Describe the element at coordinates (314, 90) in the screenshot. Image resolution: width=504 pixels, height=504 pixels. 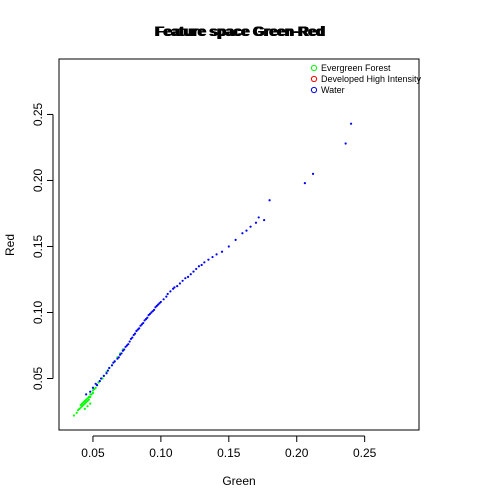
I see `legend-marker-water` at that location.